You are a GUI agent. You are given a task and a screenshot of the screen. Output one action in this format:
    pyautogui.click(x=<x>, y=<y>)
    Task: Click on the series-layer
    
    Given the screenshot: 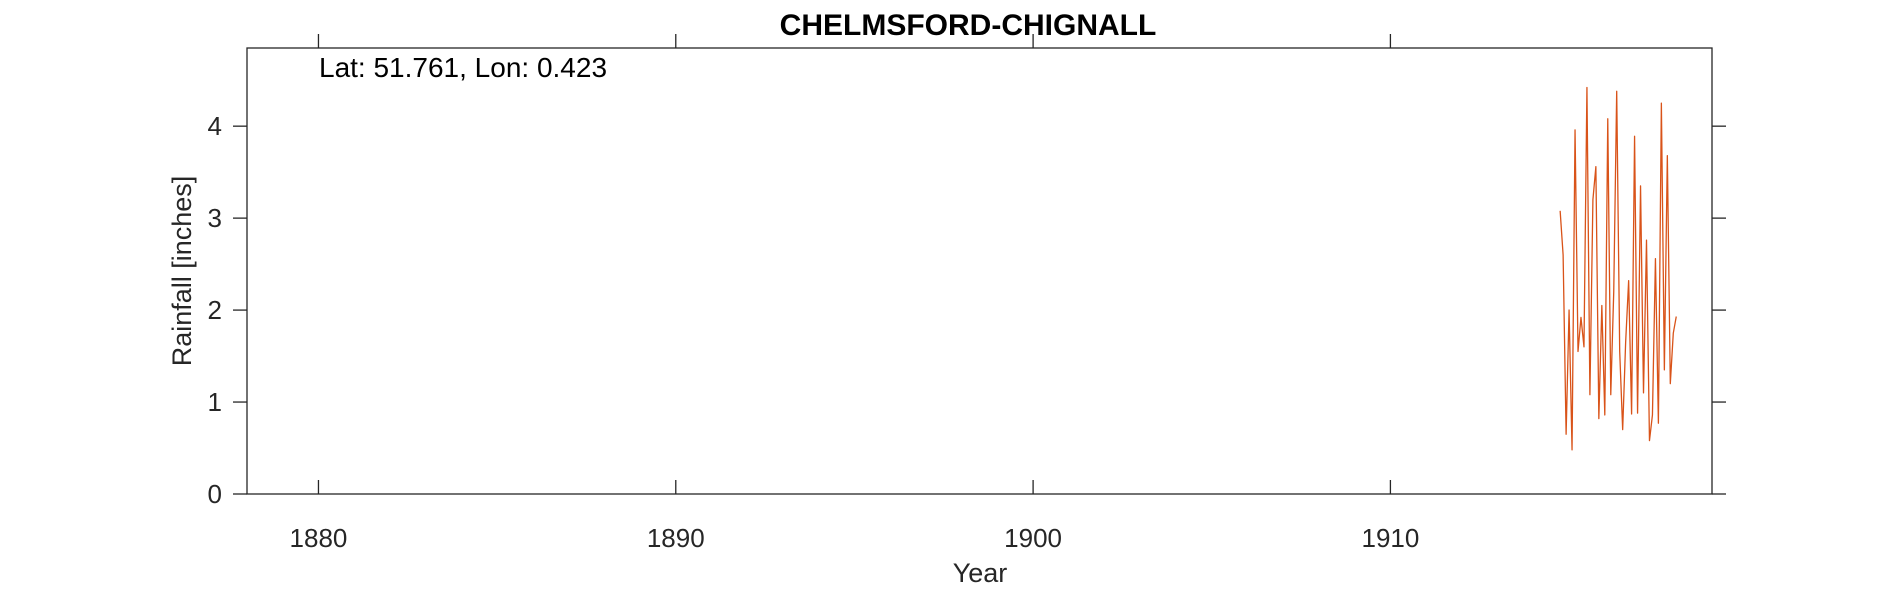 What is the action you would take?
    pyautogui.click(x=1618, y=268)
    